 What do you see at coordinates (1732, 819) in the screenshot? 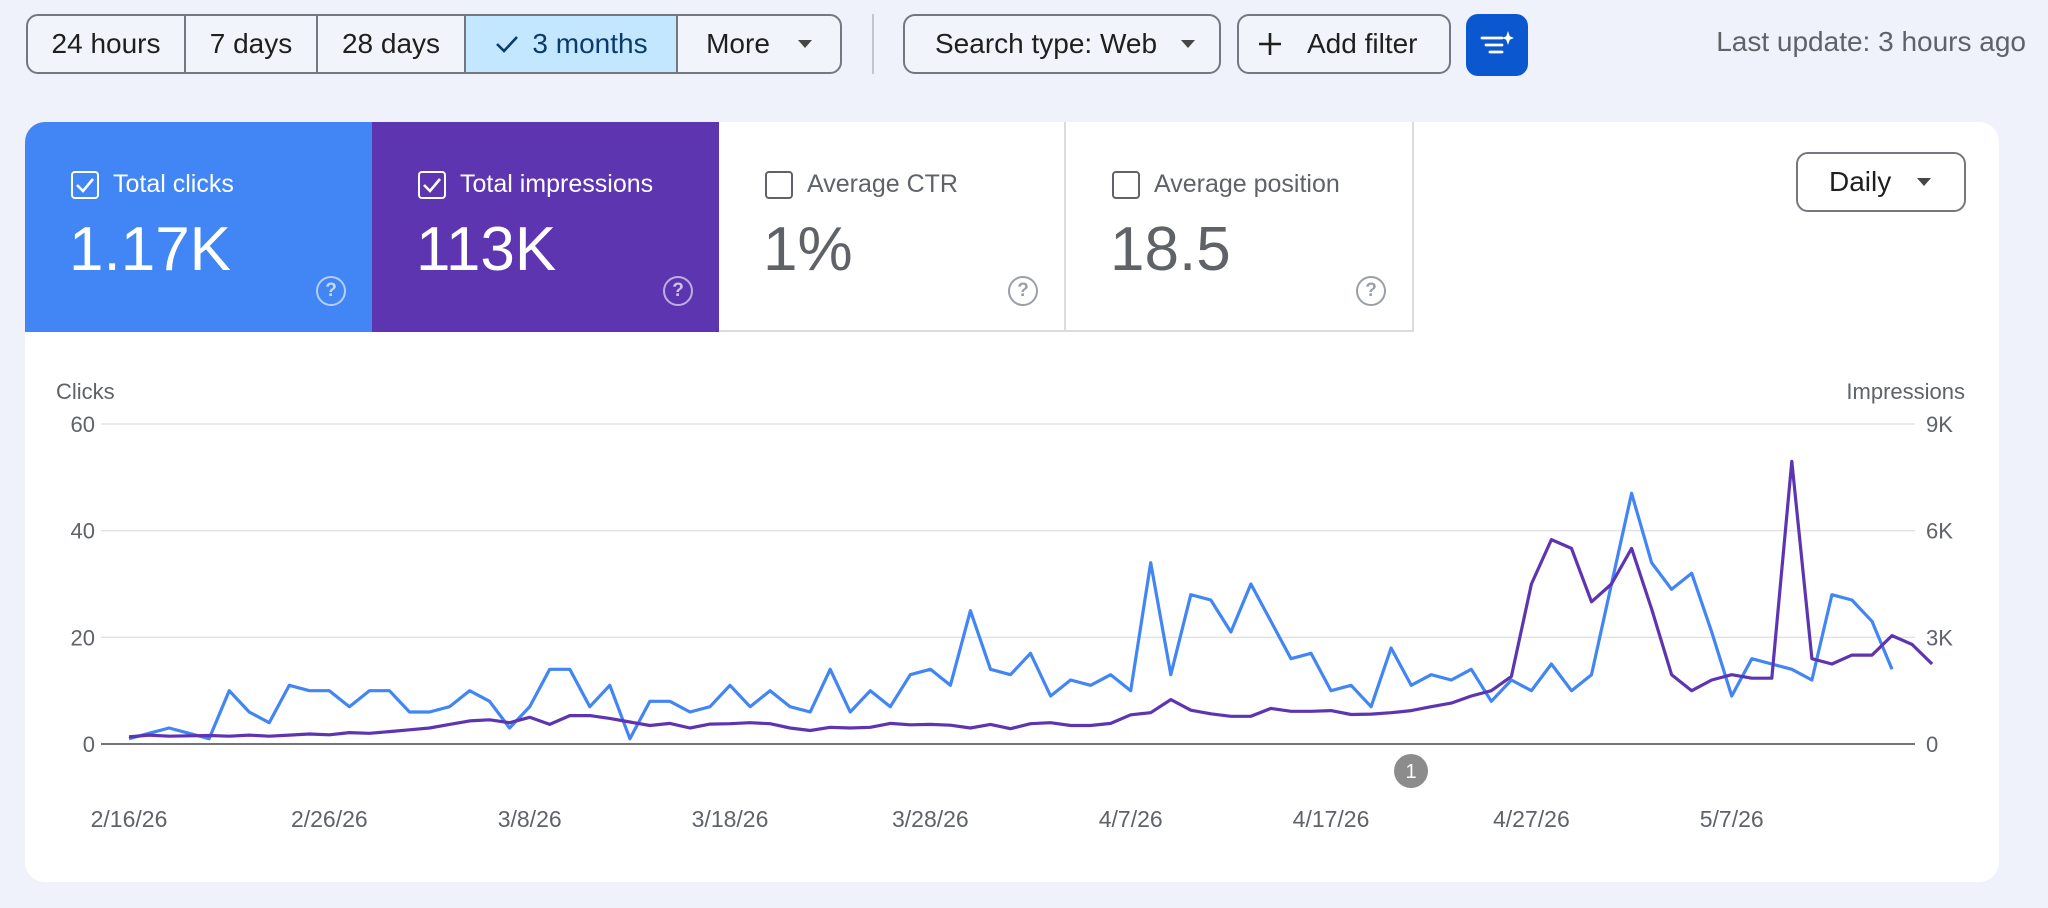
I see `x-tick-label: 5/7/26` at bounding box center [1732, 819].